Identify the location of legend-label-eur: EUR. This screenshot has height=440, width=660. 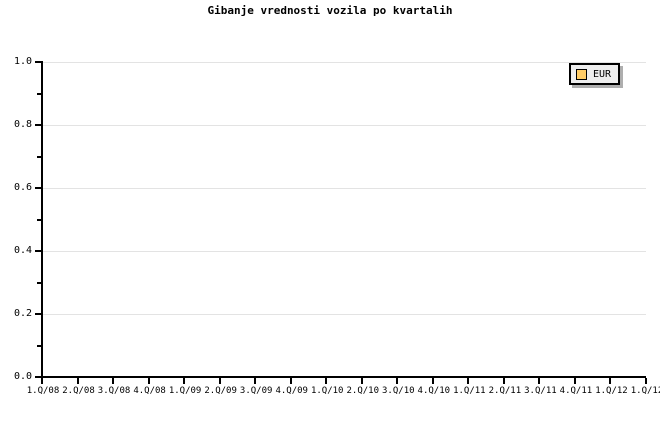
(602, 74).